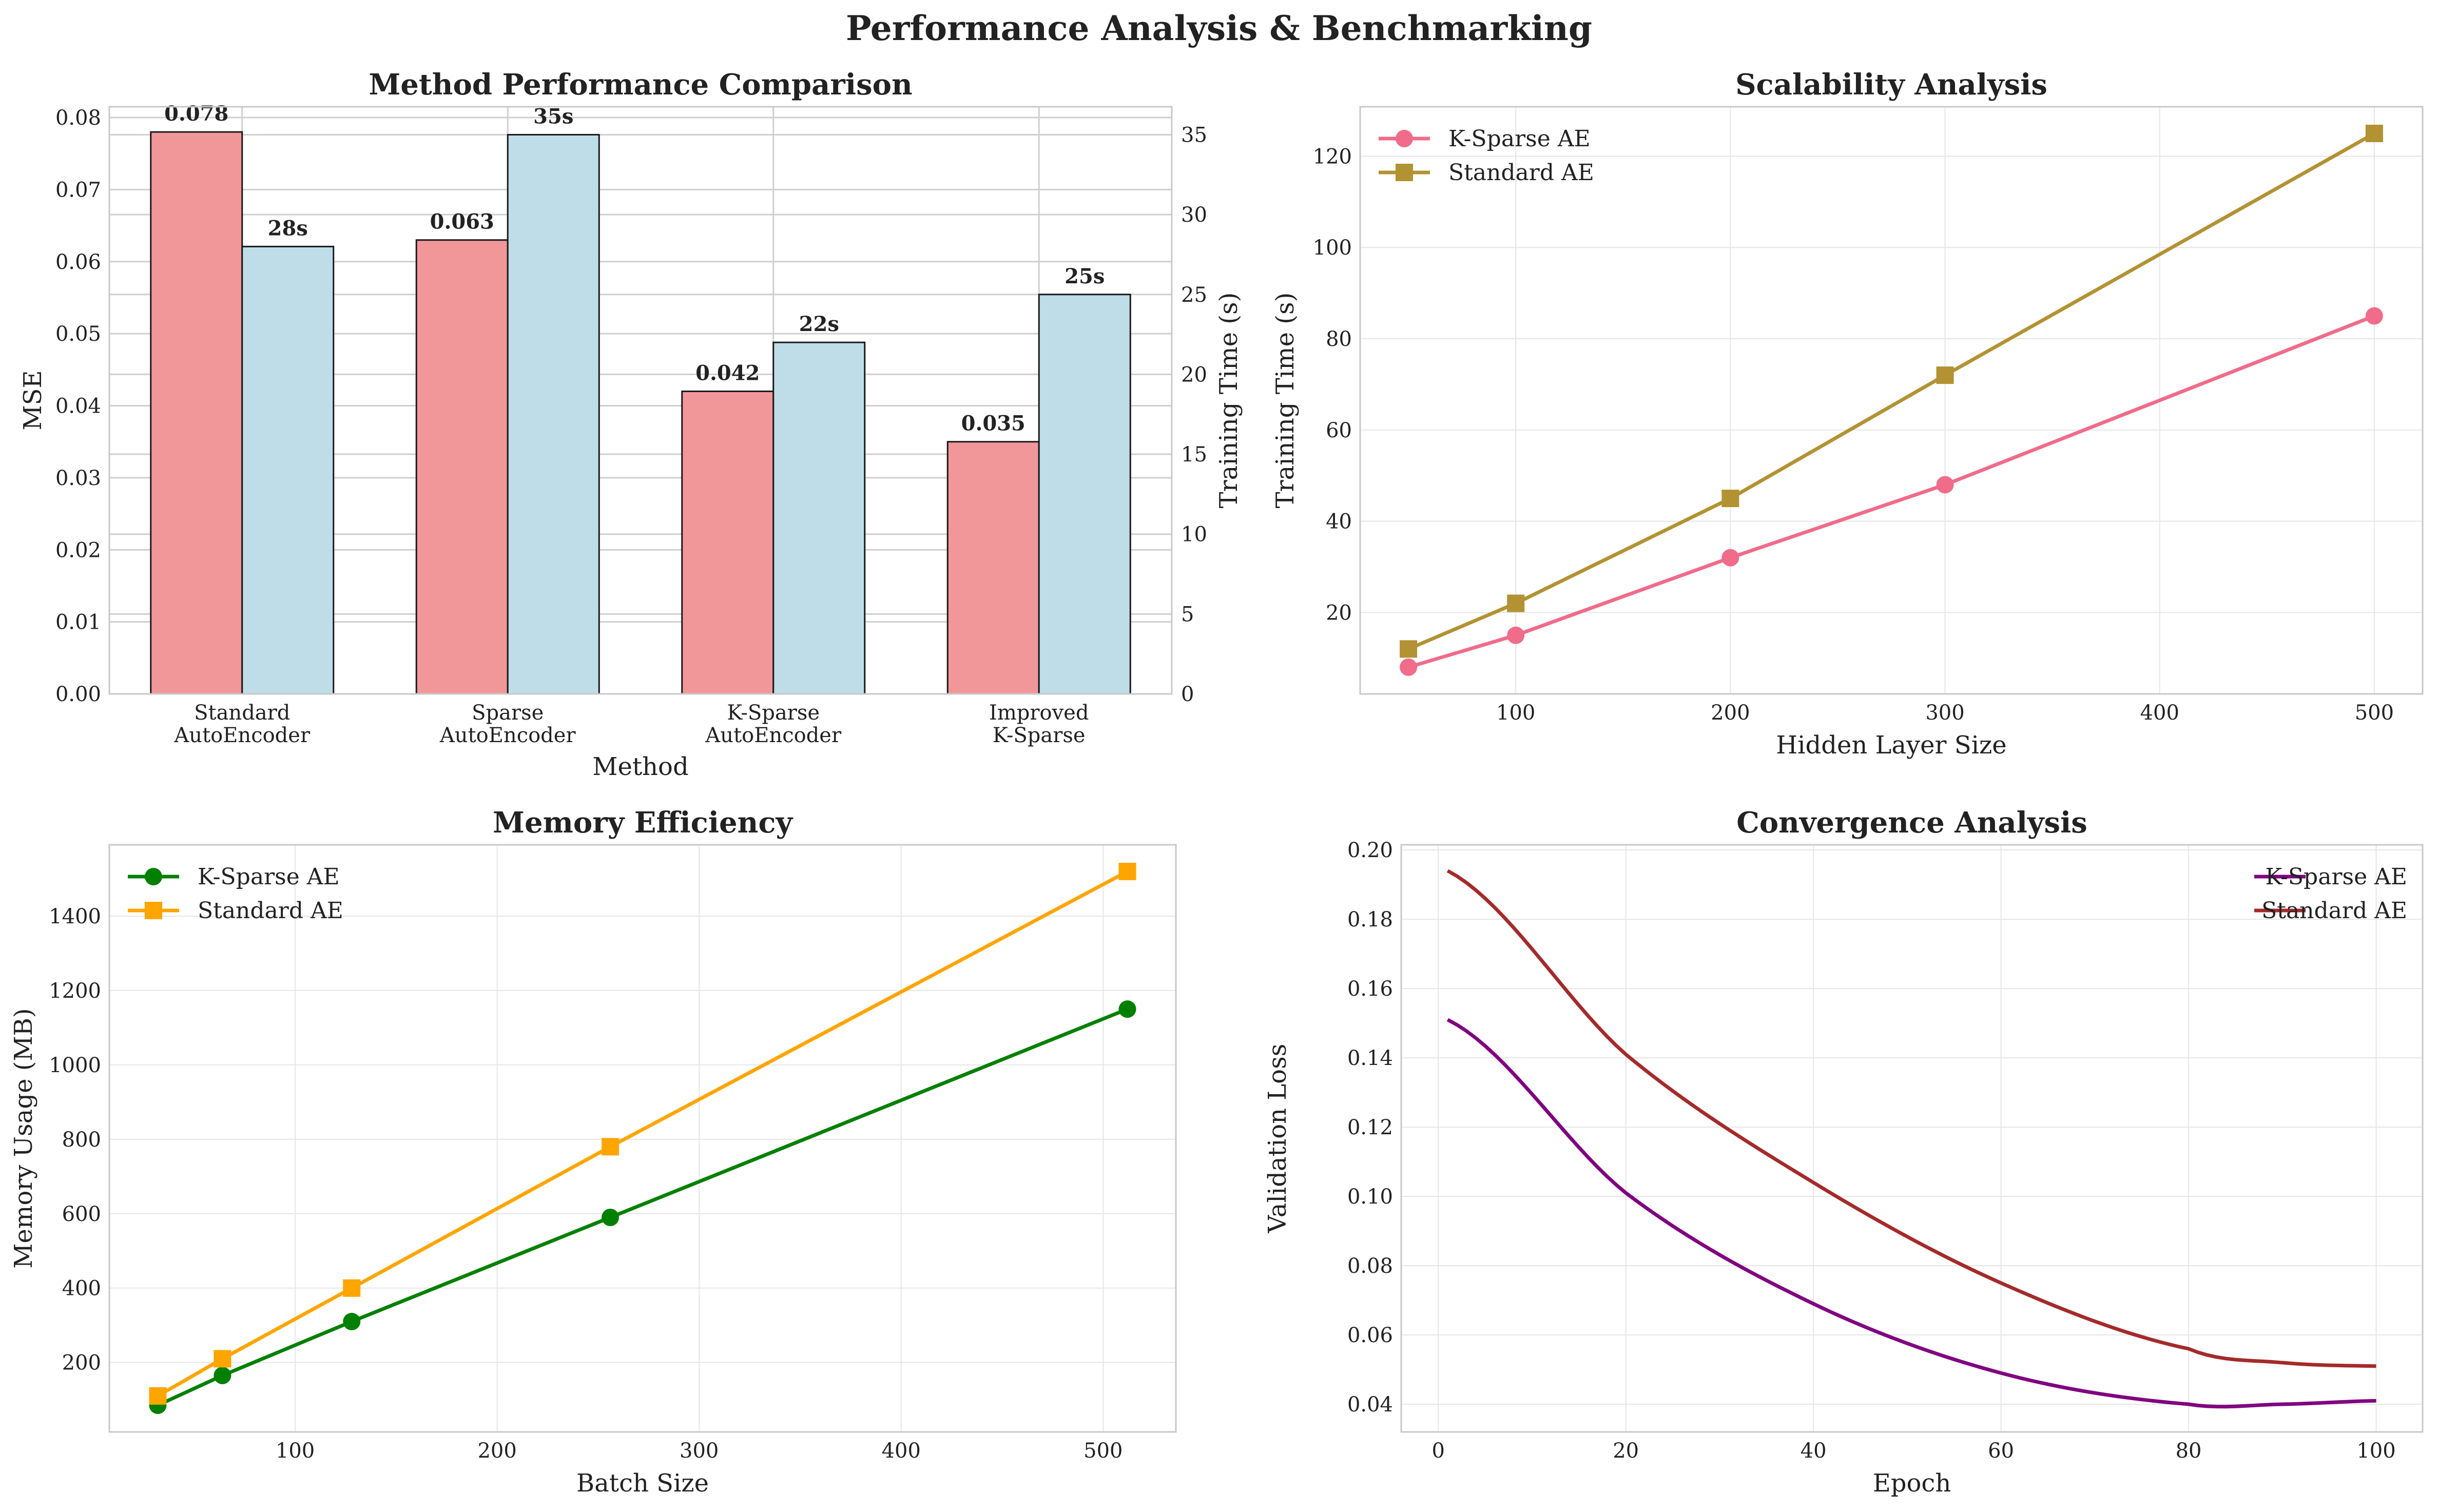 This screenshot has height=1512, width=2438. Describe the element at coordinates (23, 1138) in the screenshot. I see `y-axis-label: Memory Usage (MB)` at that location.